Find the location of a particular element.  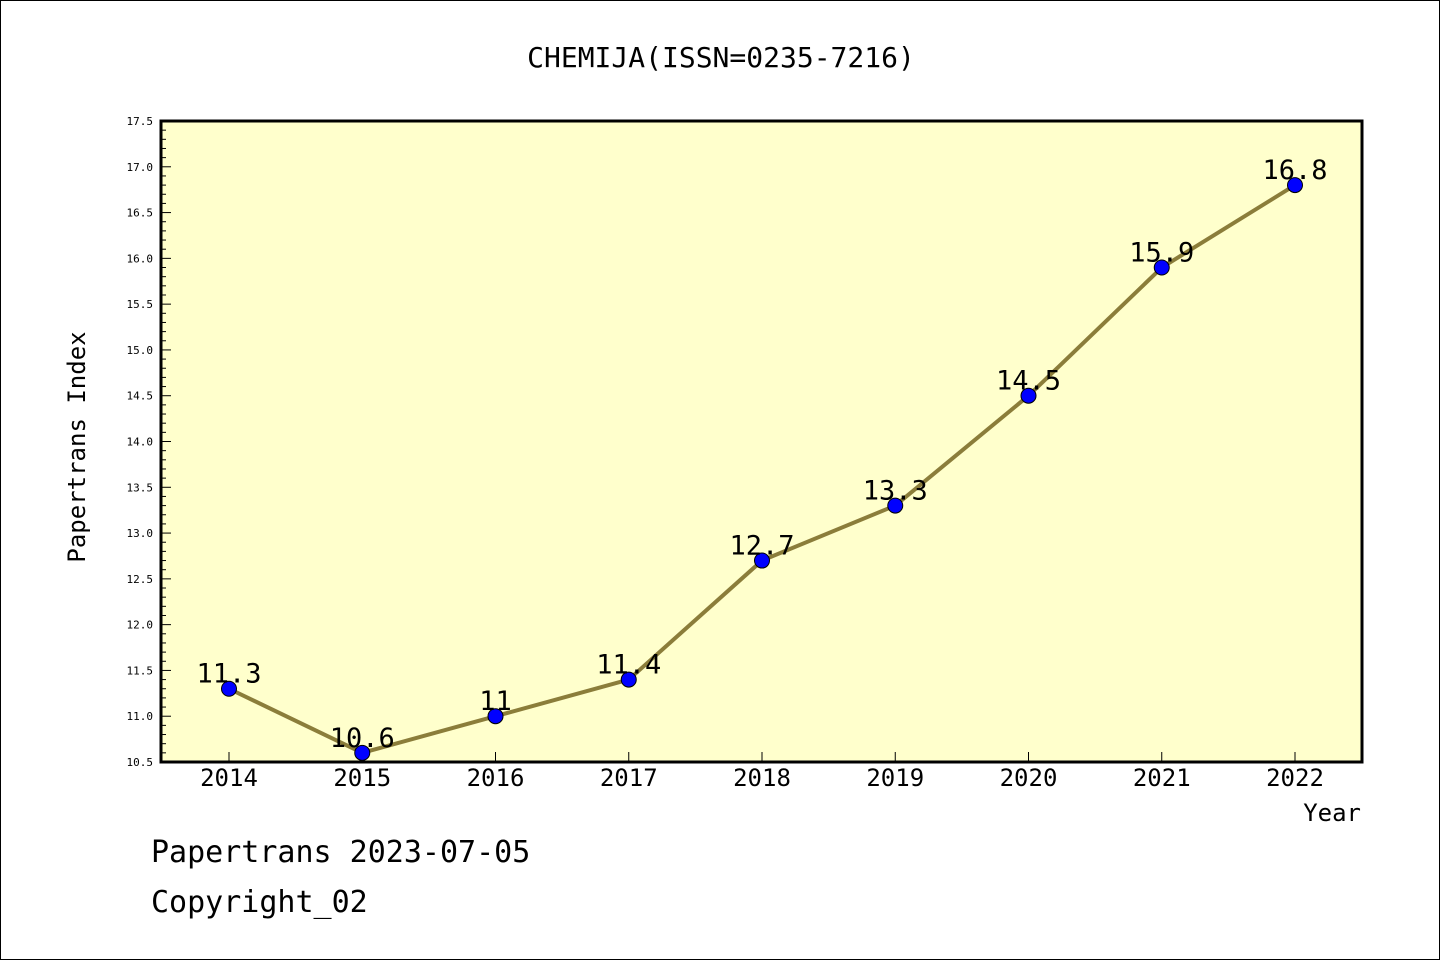

y-tick-label: 14.0 is located at coordinates (140, 442).